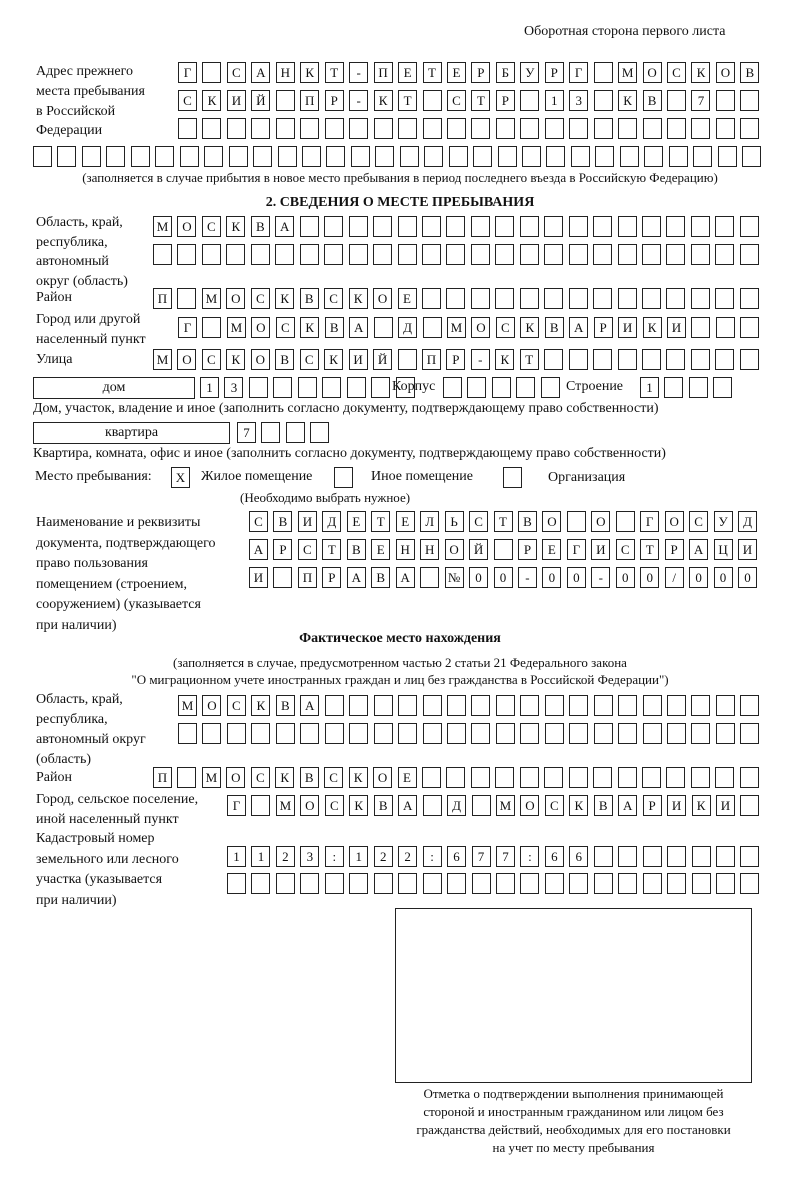 The image size is (800, 1180). I want to click on previous-address-cell: 1, so click(554, 100).